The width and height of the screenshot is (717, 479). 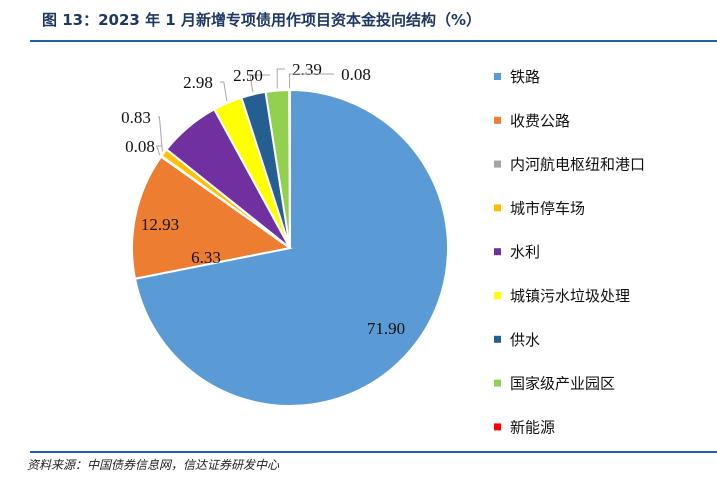 I want to click on legend-label-7: 国家级产业园区, so click(x=562, y=384).